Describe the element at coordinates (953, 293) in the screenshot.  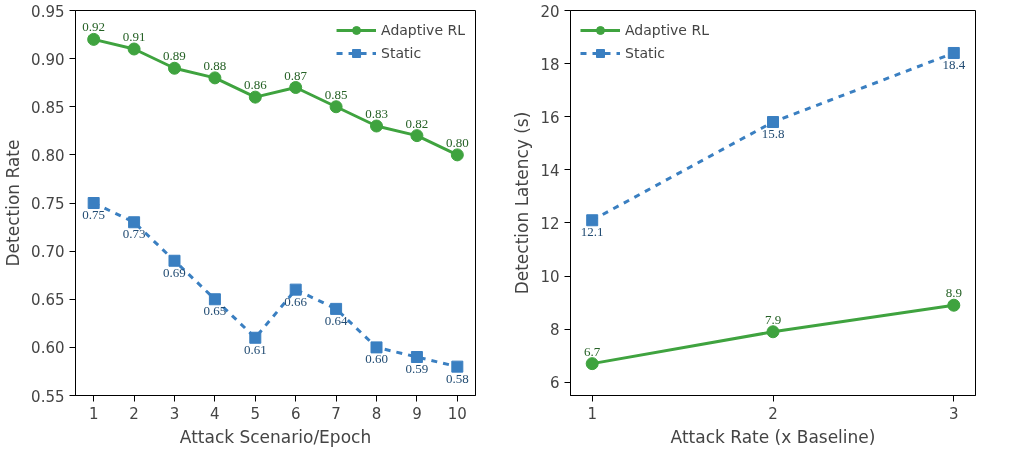
I see `data-label: 8.9` at that location.